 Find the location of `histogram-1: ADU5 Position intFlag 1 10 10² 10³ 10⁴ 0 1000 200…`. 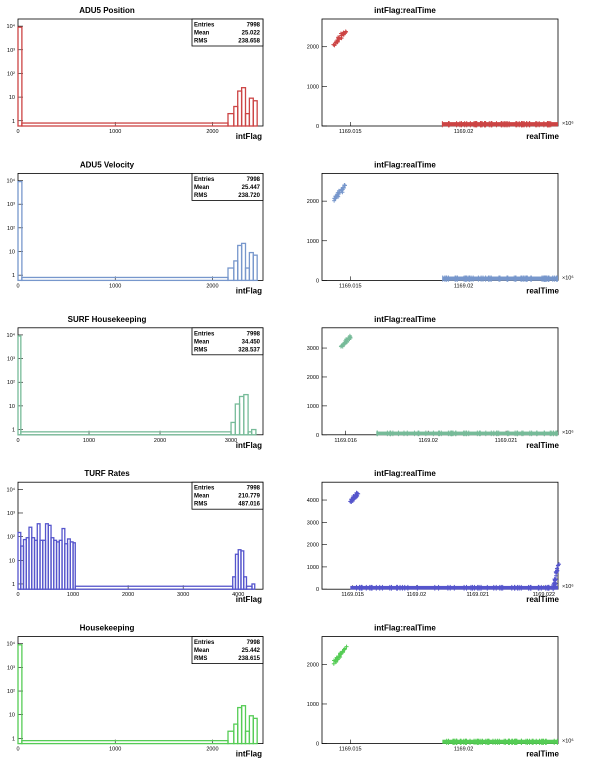

histogram-1: ADU5 Position intFlag 1 10 10² 10³ 10⁴ 0 1000 200… is located at coordinates (135, 73).